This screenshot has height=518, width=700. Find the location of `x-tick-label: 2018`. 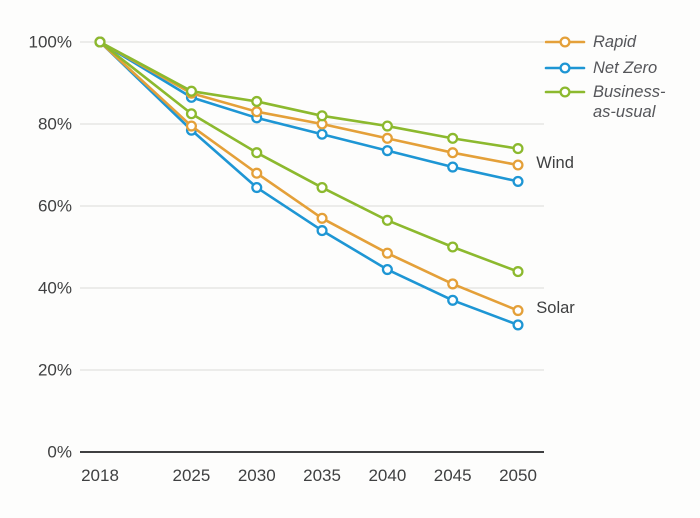

x-tick-label: 2018 is located at coordinates (100, 475).